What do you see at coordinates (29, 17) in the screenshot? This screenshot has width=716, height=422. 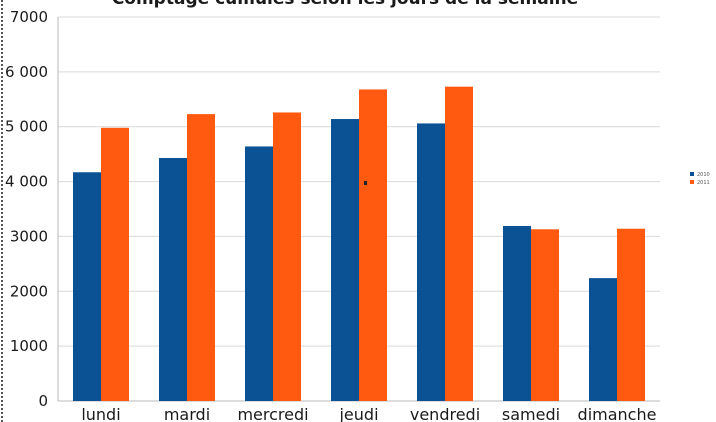 I see `y-tick-label: 7000` at bounding box center [29, 17].